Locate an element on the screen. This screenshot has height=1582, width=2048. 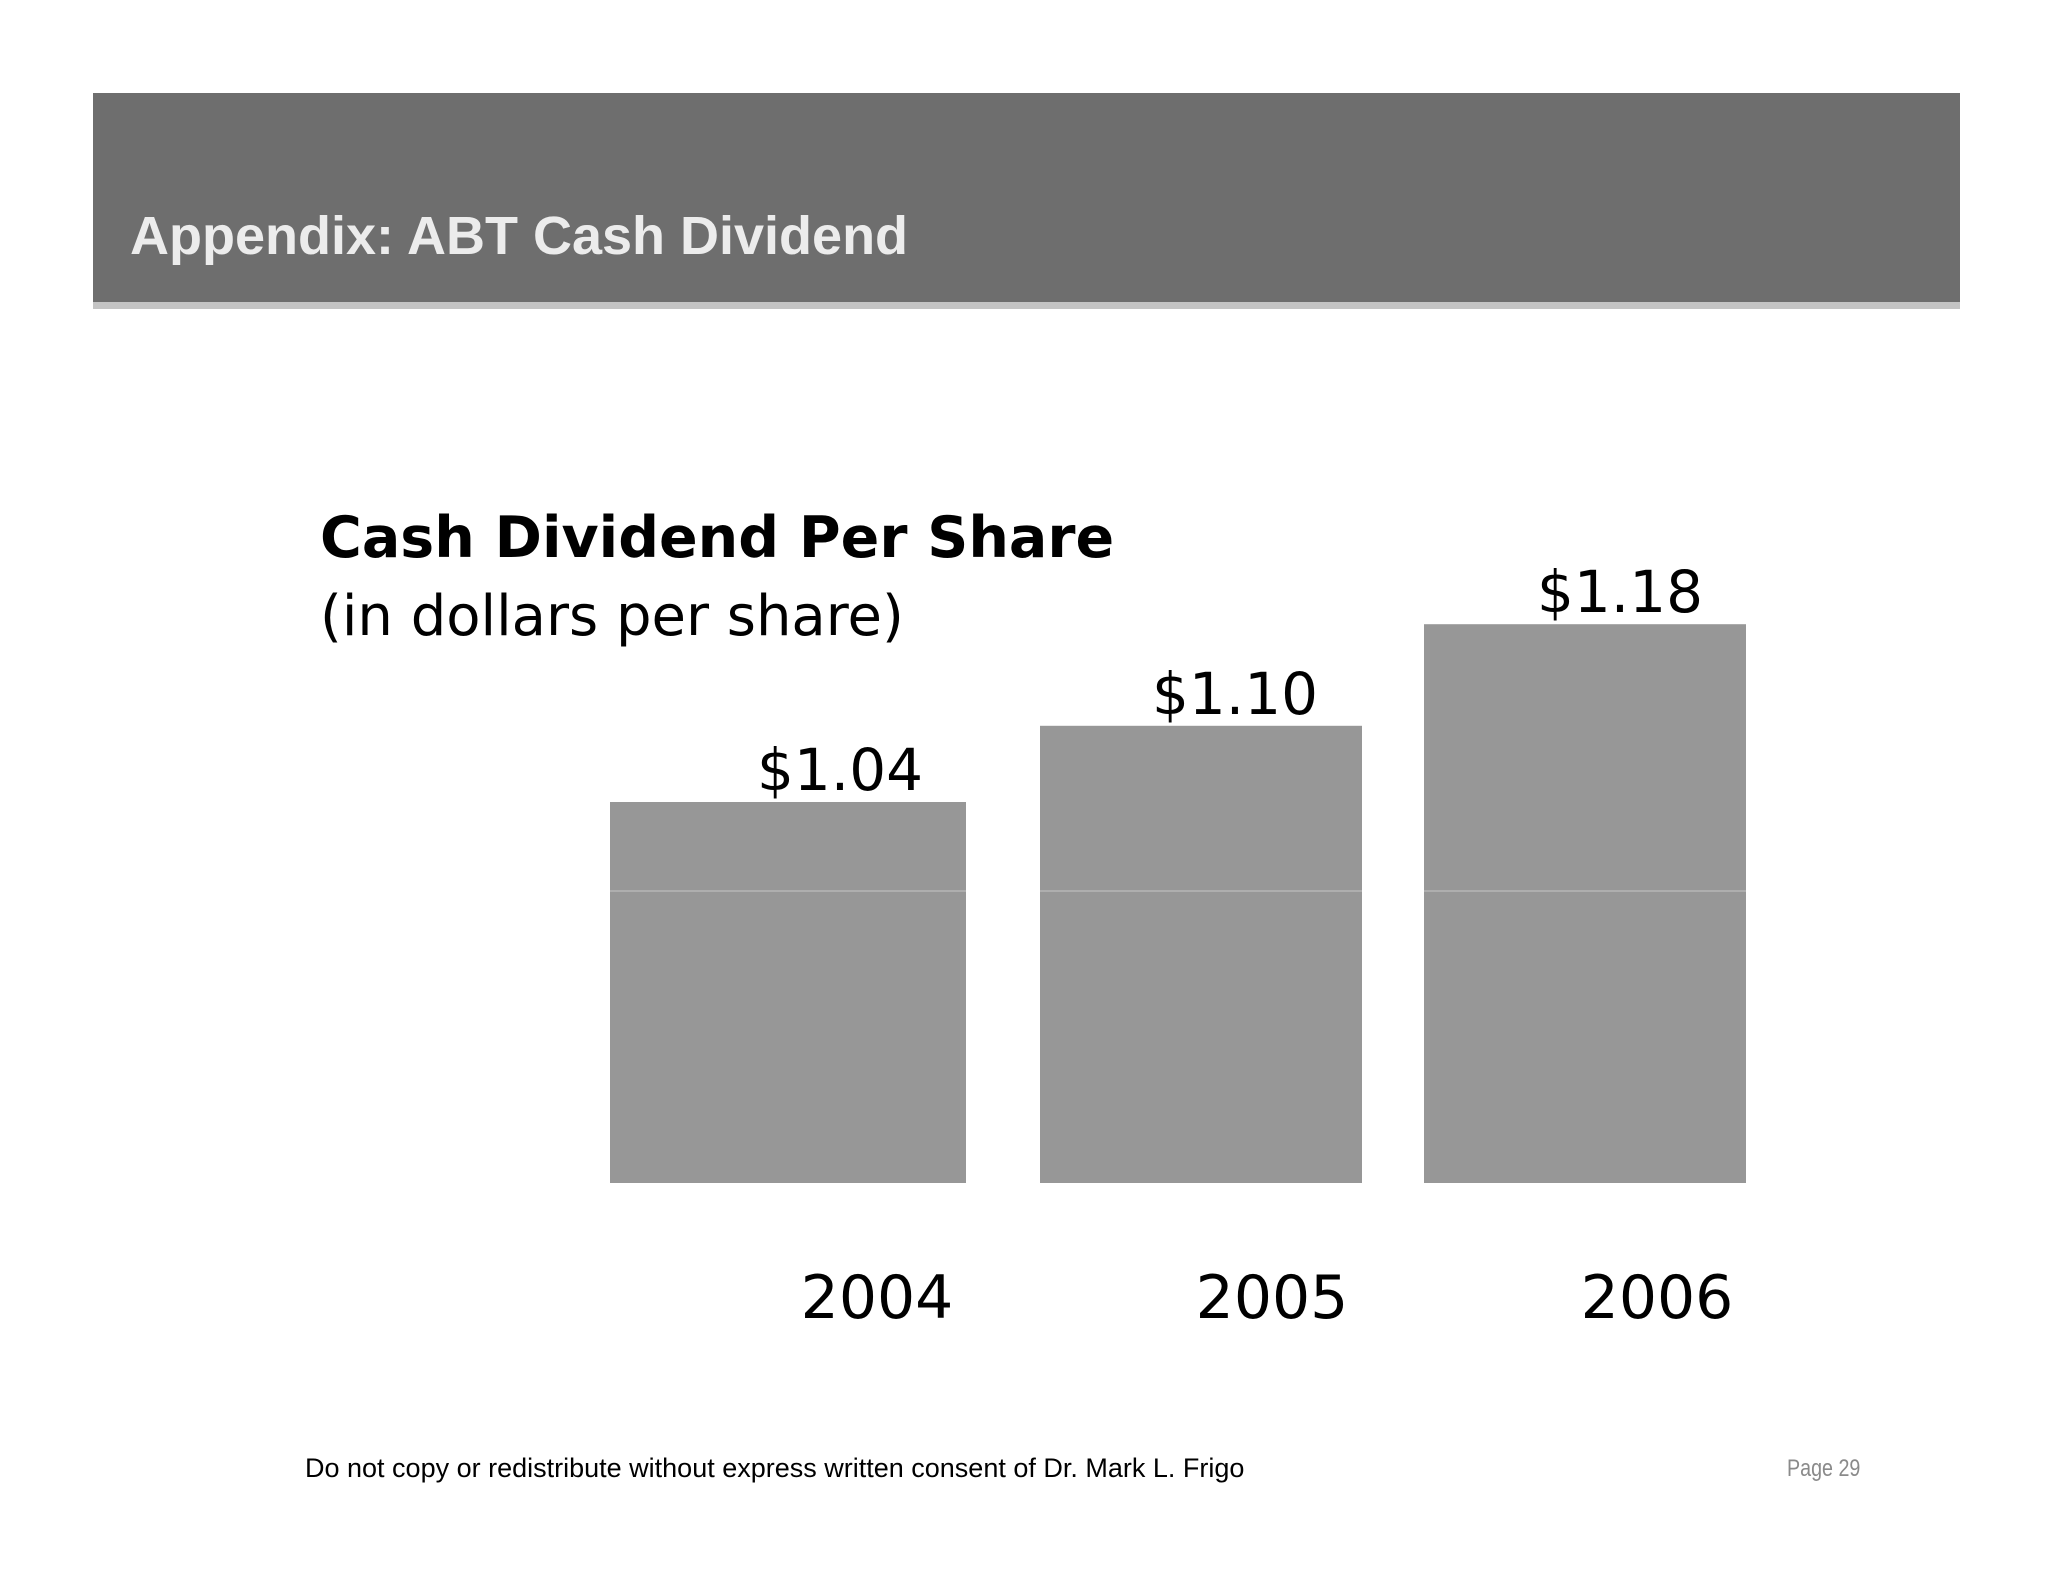
page-number: Page 29 is located at coordinates (1823, 1469).